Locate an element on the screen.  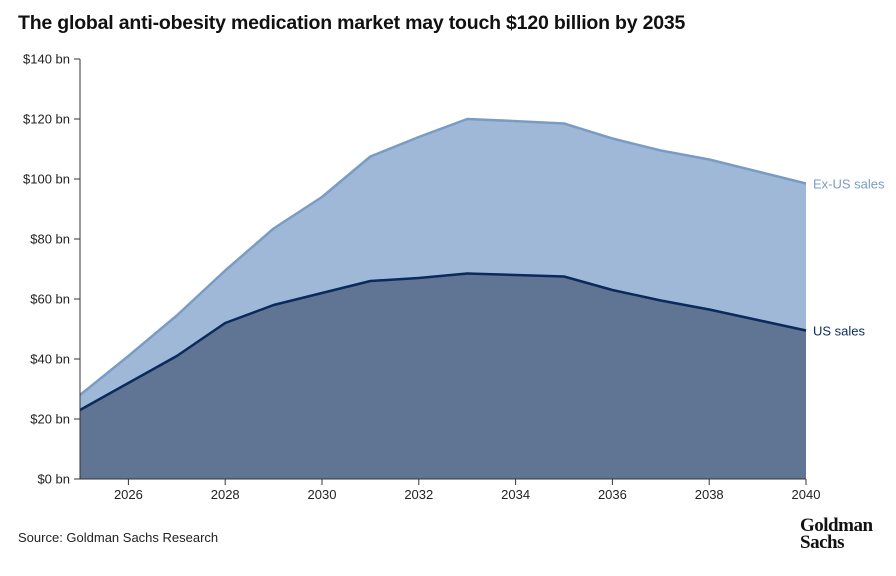
y-tick-label: $100 bn is located at coordinates (46, 179).